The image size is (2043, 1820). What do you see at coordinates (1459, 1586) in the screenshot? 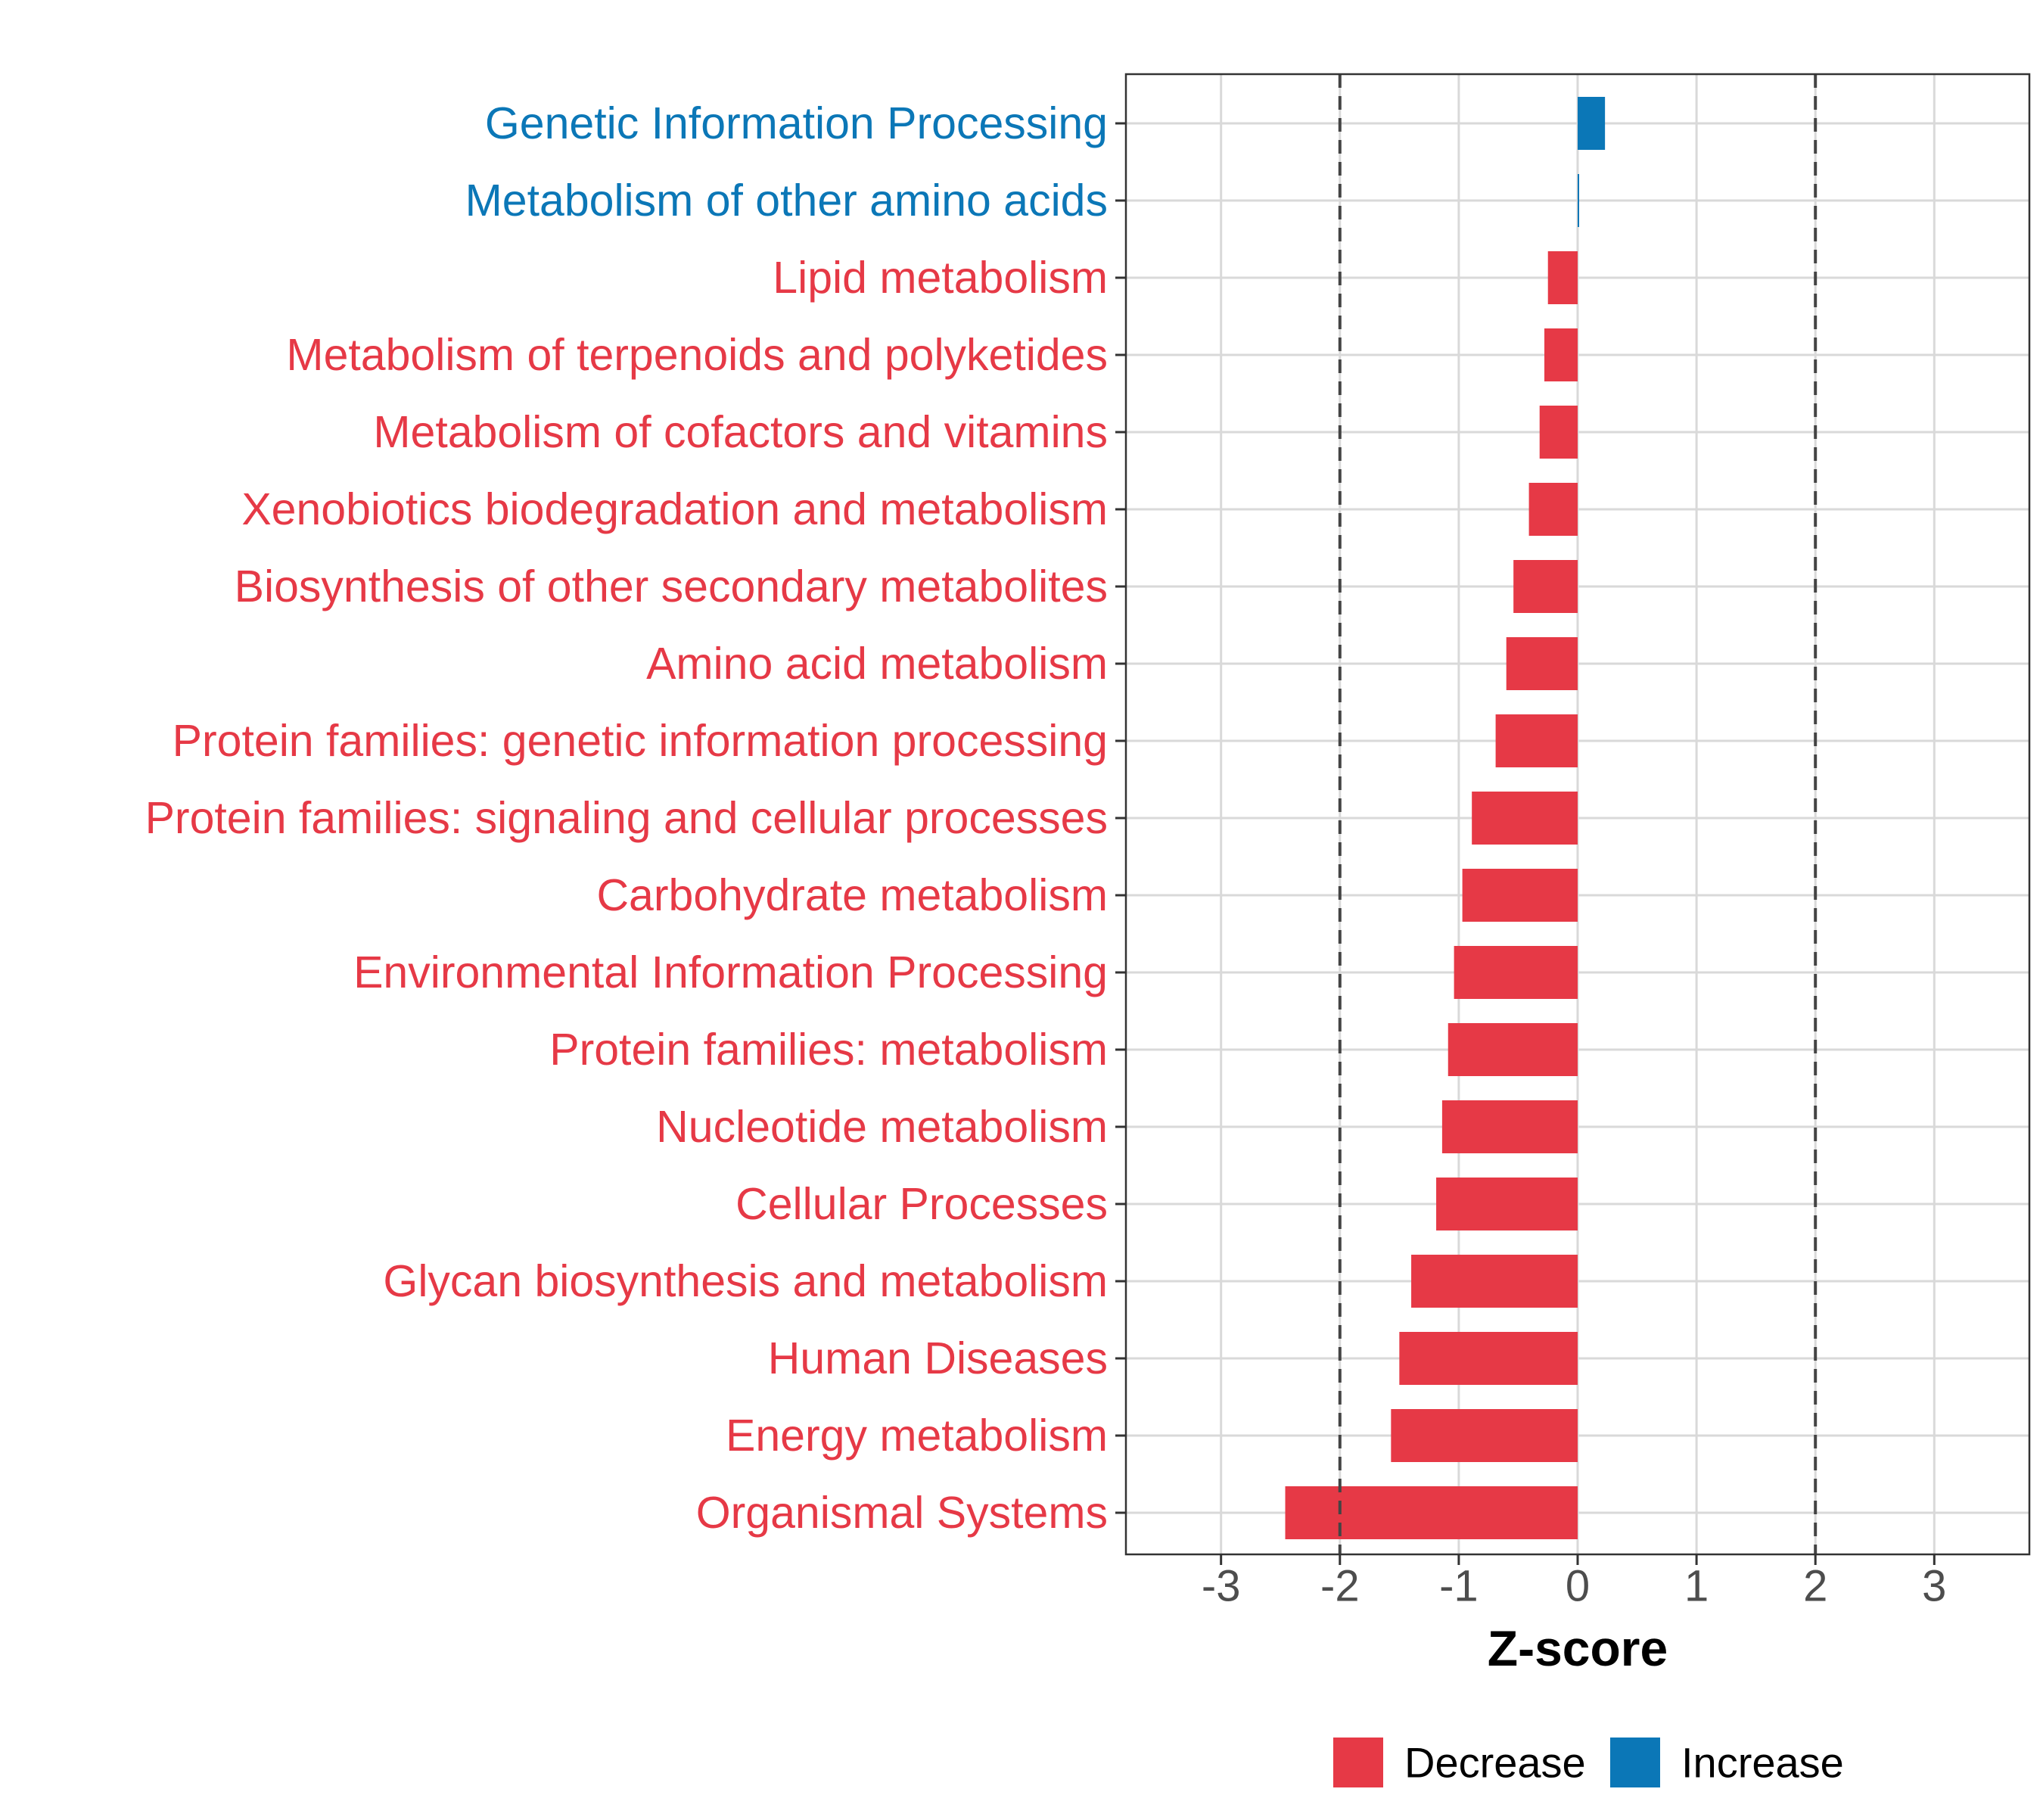
I see `x-tick-label: -1` at bounding box center [1459, 1586].